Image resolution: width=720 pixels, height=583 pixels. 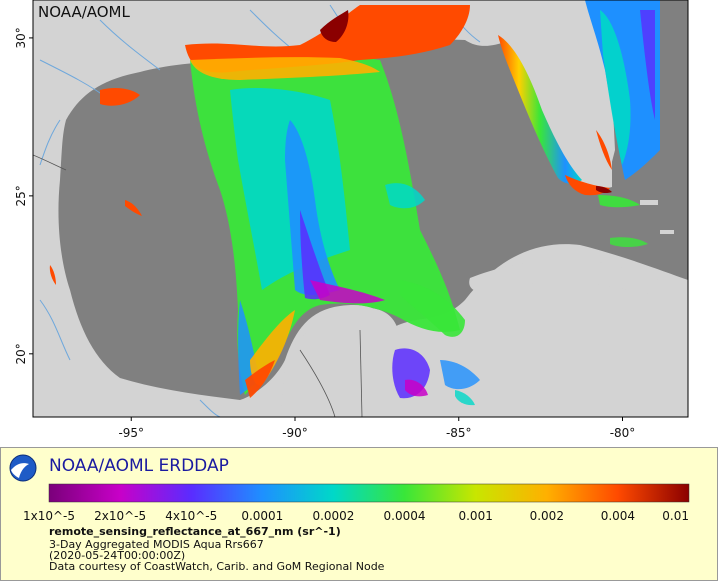 What do you see at coordinates (117, 555) in the screenshot?
I see `dataset-time: (2020-05-24T00:00:00Z)` at bounding box center [117, 555].